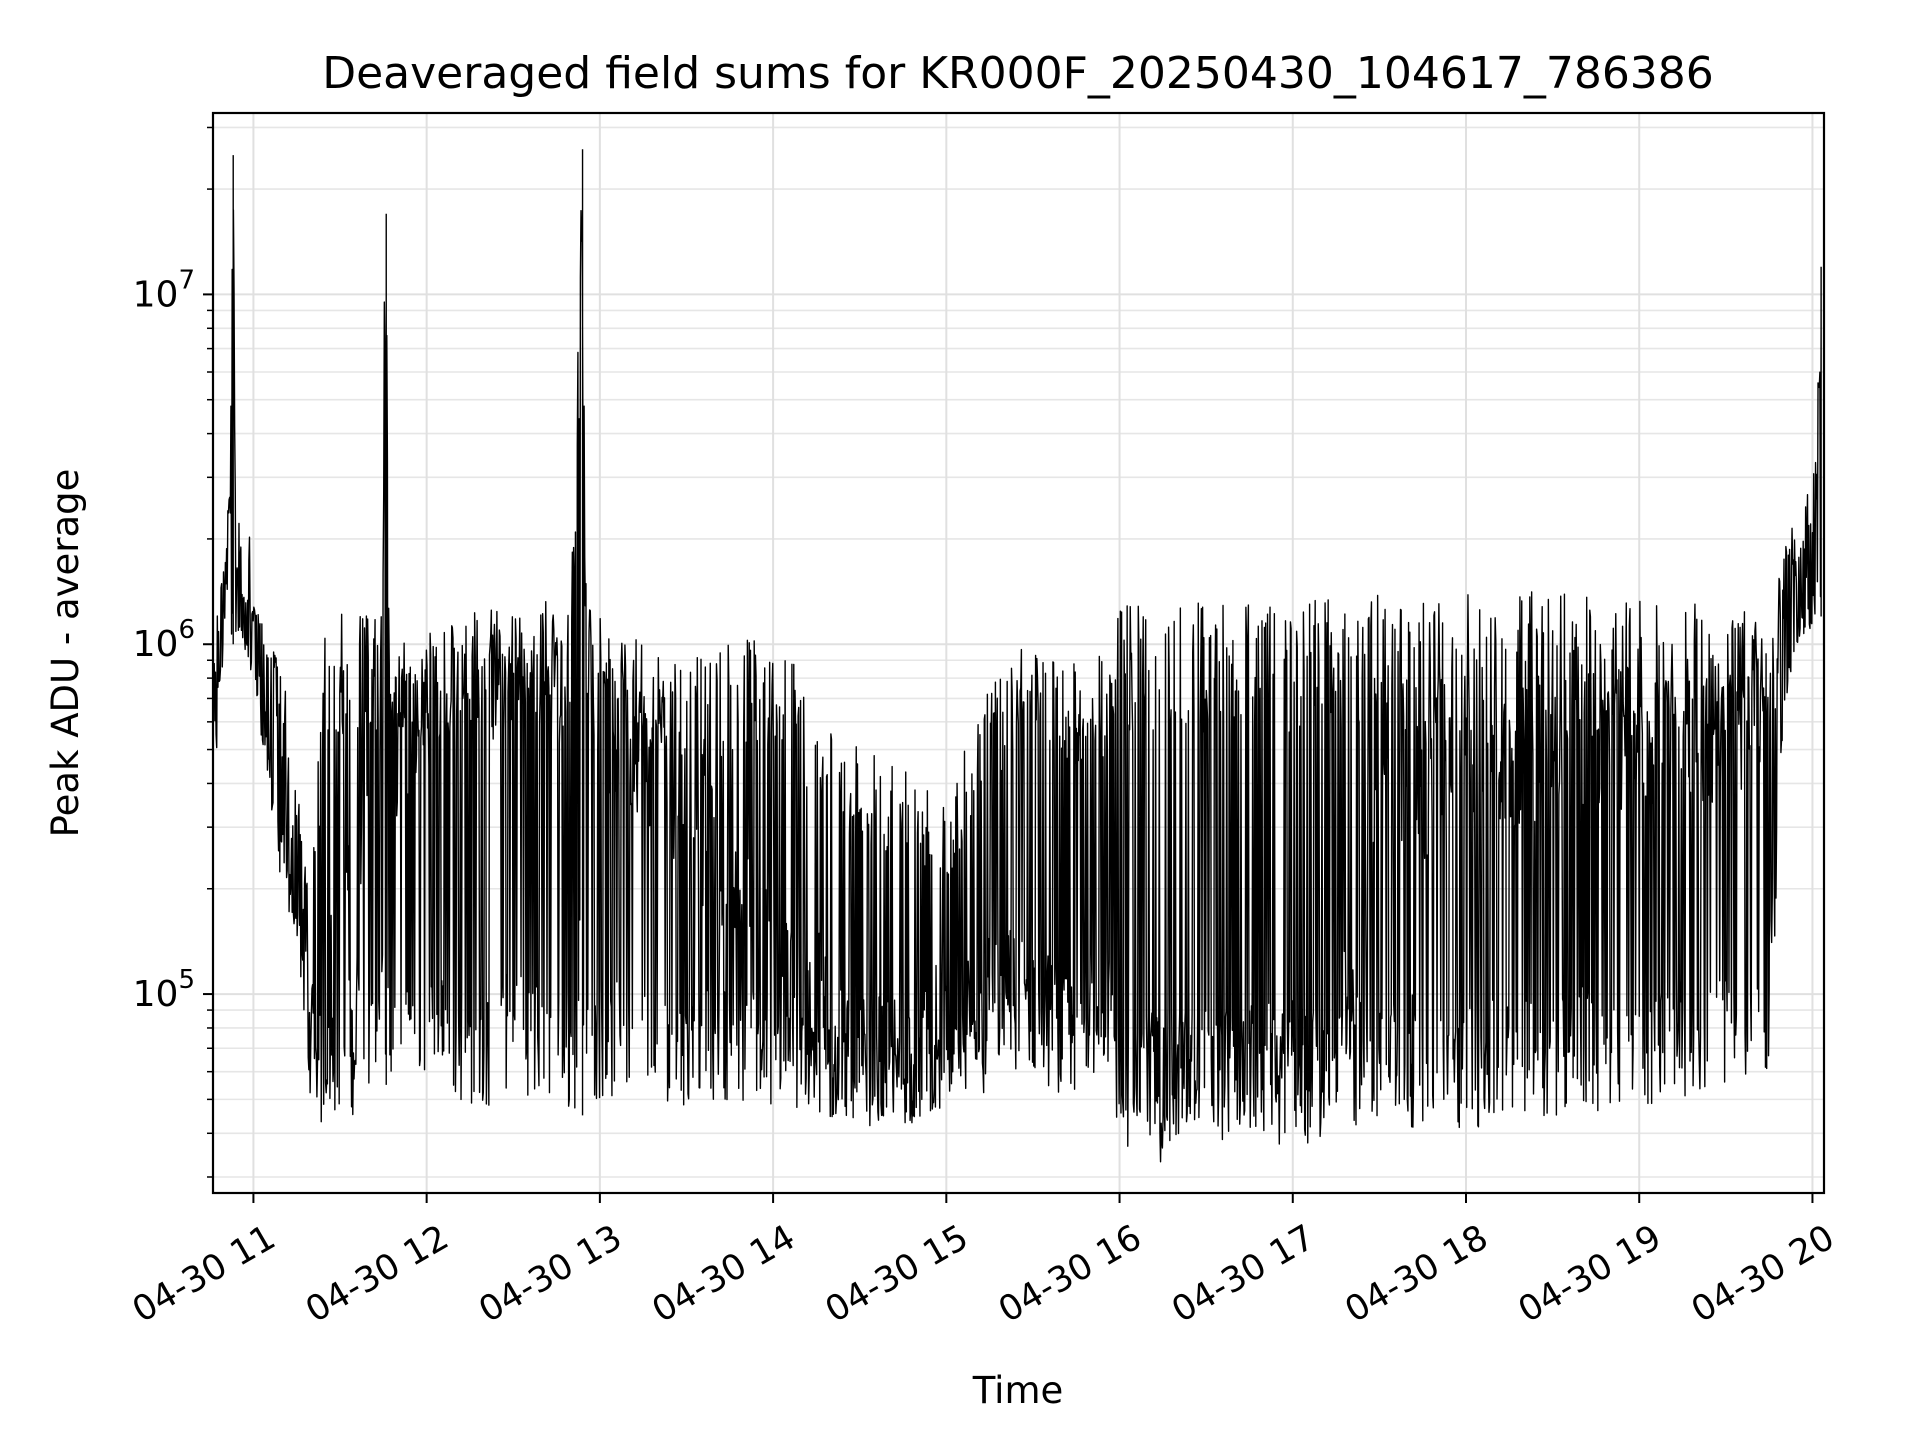 The image size is (1920, 1440). What do you see at coordinates (164, 990) in the screenshot?
I see `y-tick-label: 10⁵` at bounding box center [164, 990].